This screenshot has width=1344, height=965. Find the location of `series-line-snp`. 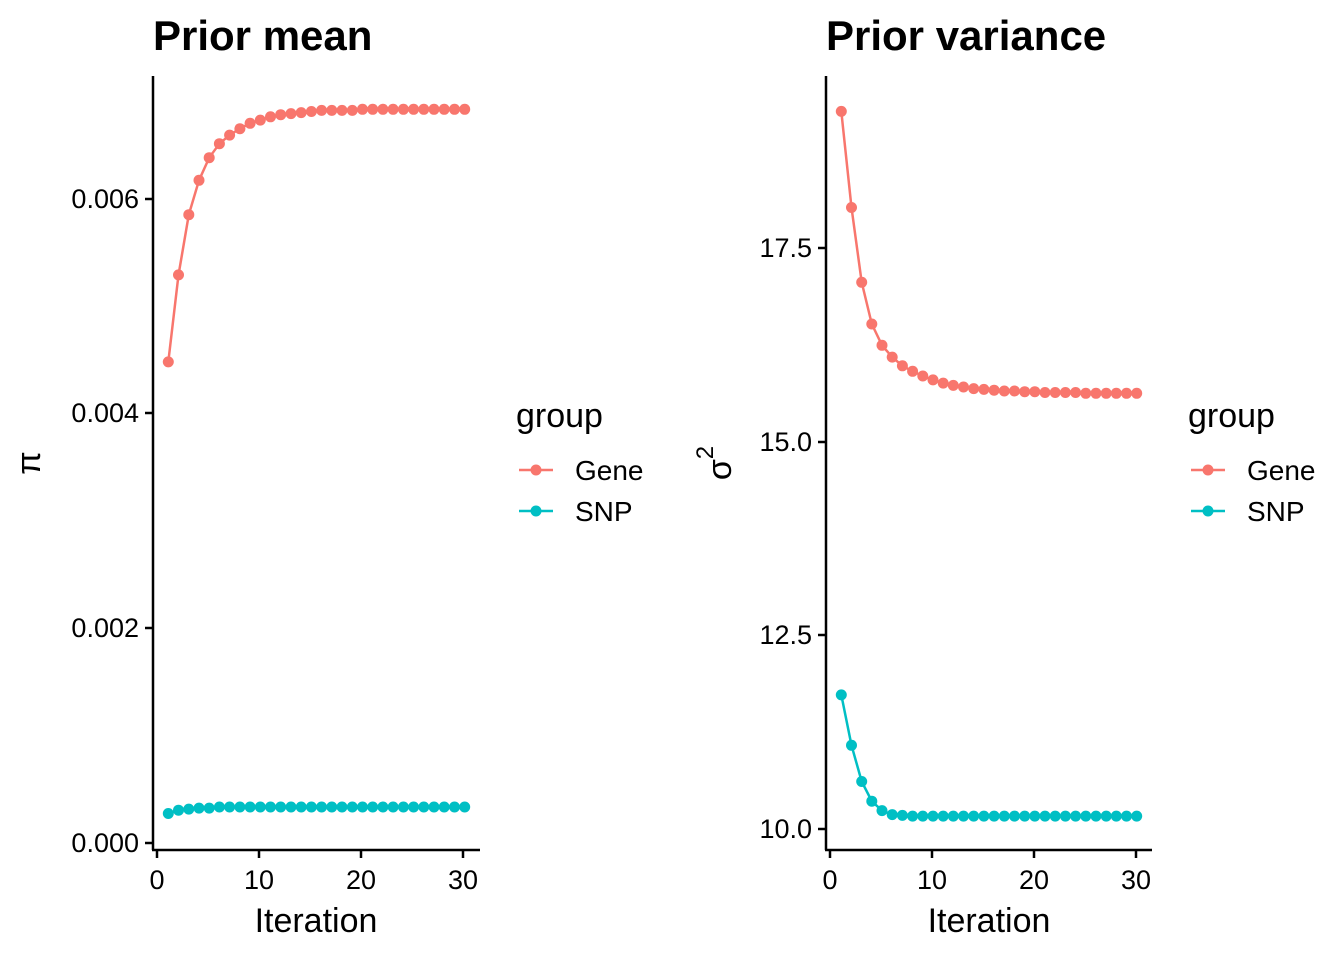

series-line-snp is located at coordinates (988, 756).